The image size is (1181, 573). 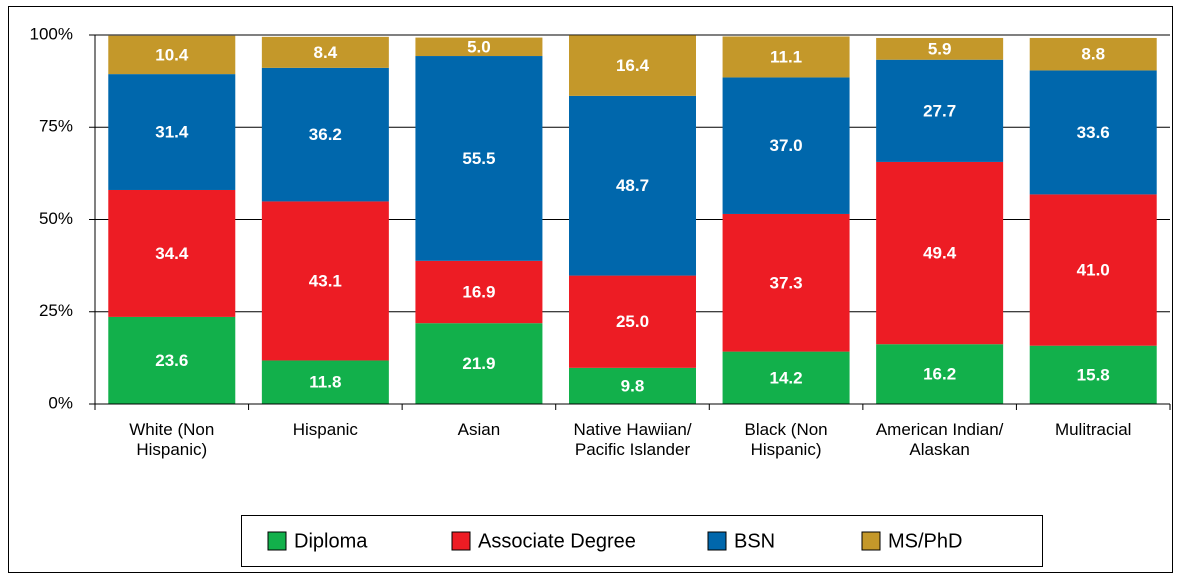 I want to click on x-tick-label: Black (Non Hispanic), so click(x=786, y=439).